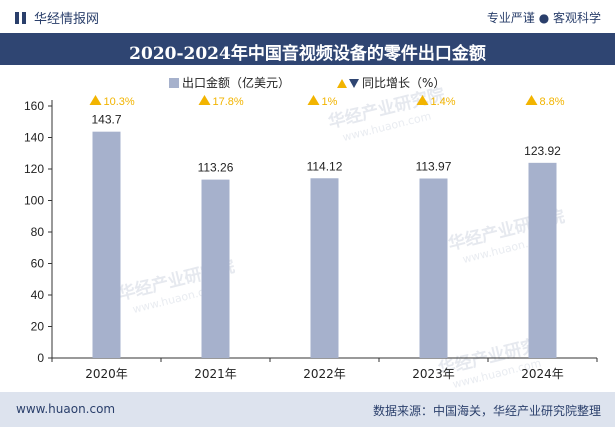  What do you see at coordinates (307, 409) in the screenshot?
I see `footer: www.huaon.com 数据来源：中国海关，华经产业研究院整理` at bounding box center [307, 409].